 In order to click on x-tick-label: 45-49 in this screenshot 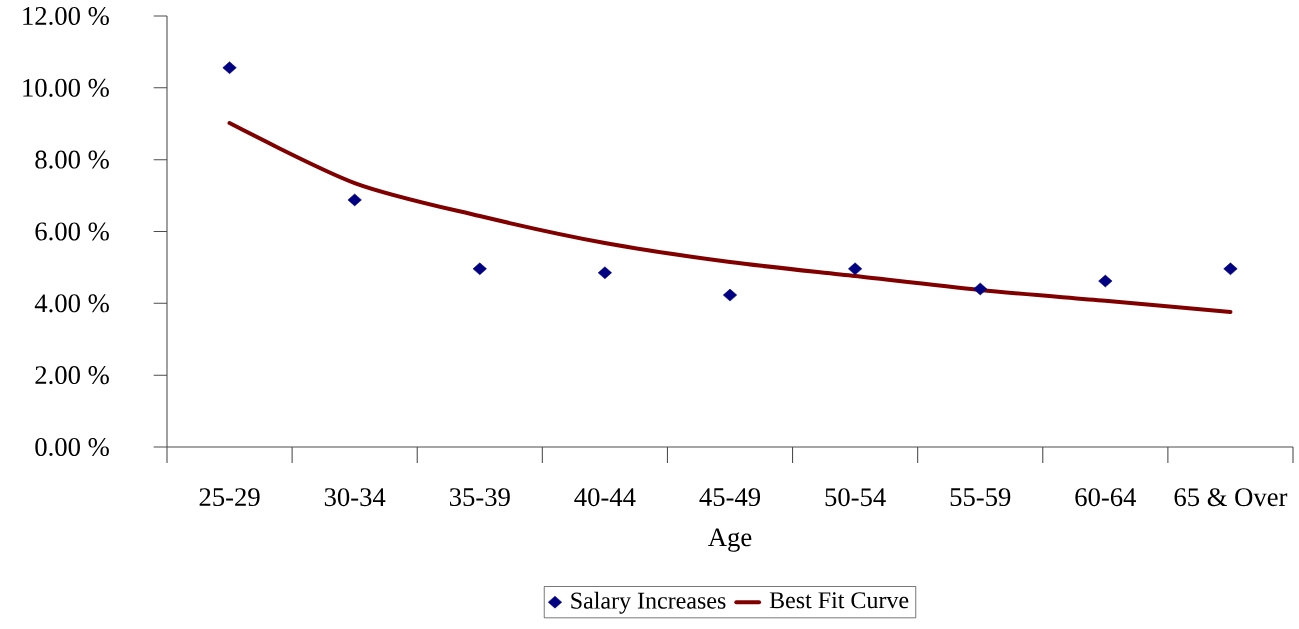, I will do `click(730, 497)`.